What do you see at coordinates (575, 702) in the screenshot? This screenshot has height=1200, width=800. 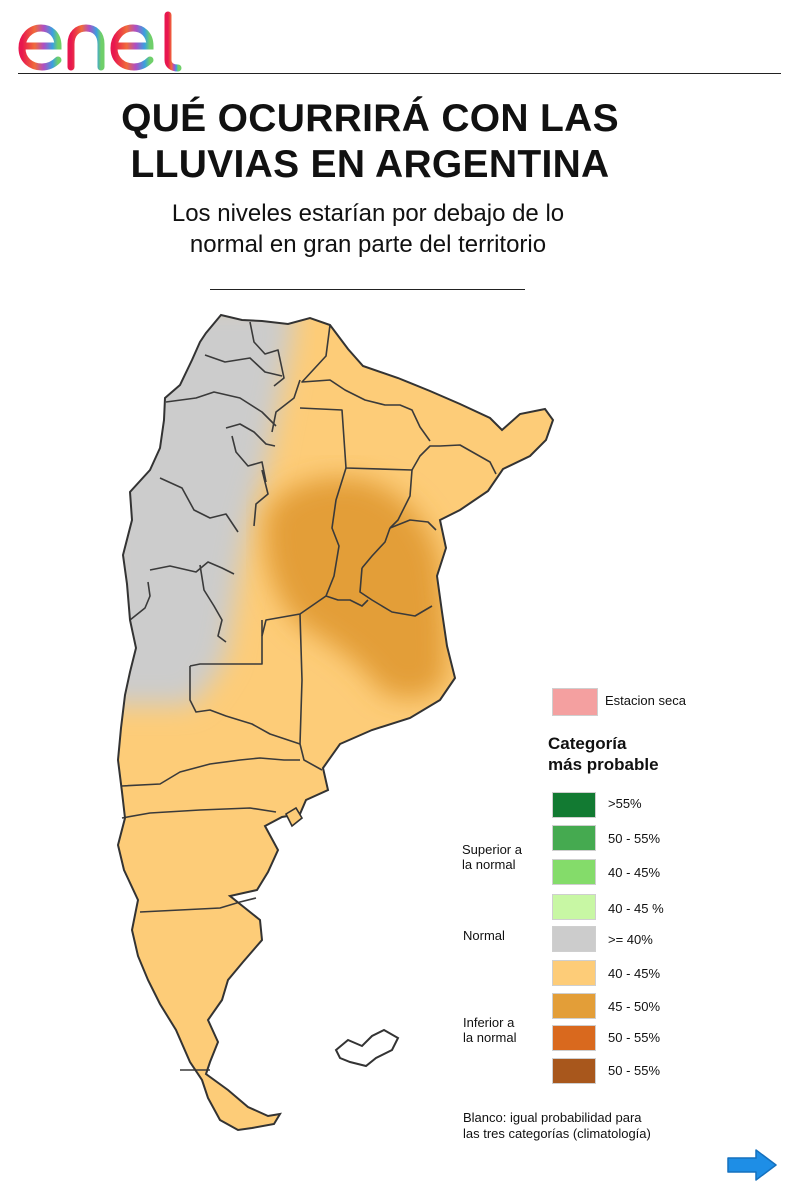 I see `dry-season-swatch` at bounding box center [575, 702].